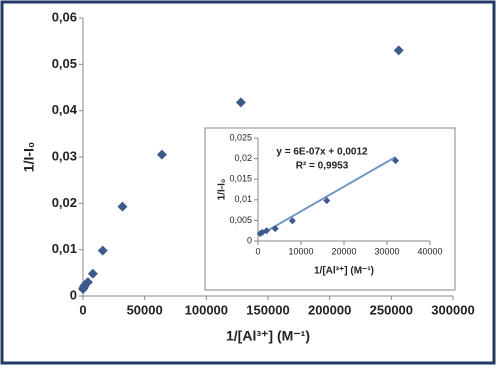 Image resolution: width=496 pixels, height=370 pixels. I want to click on x-tick-label: 150000, so click(267, 309).